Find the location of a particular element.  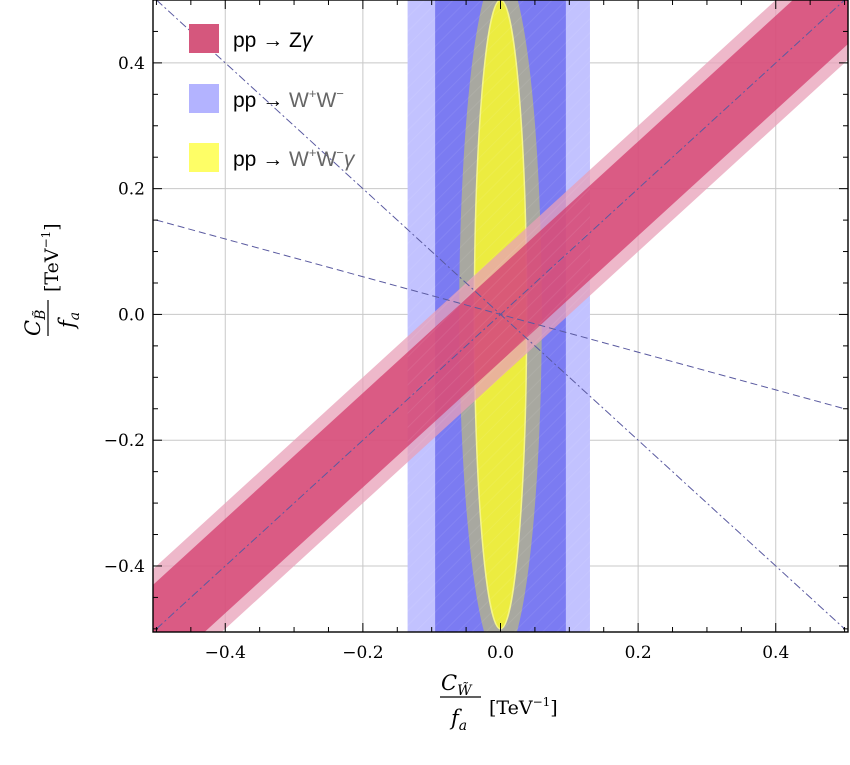

y-axis-label: CB̃ fa [TeV−1] is located at coordinates (52, 279).